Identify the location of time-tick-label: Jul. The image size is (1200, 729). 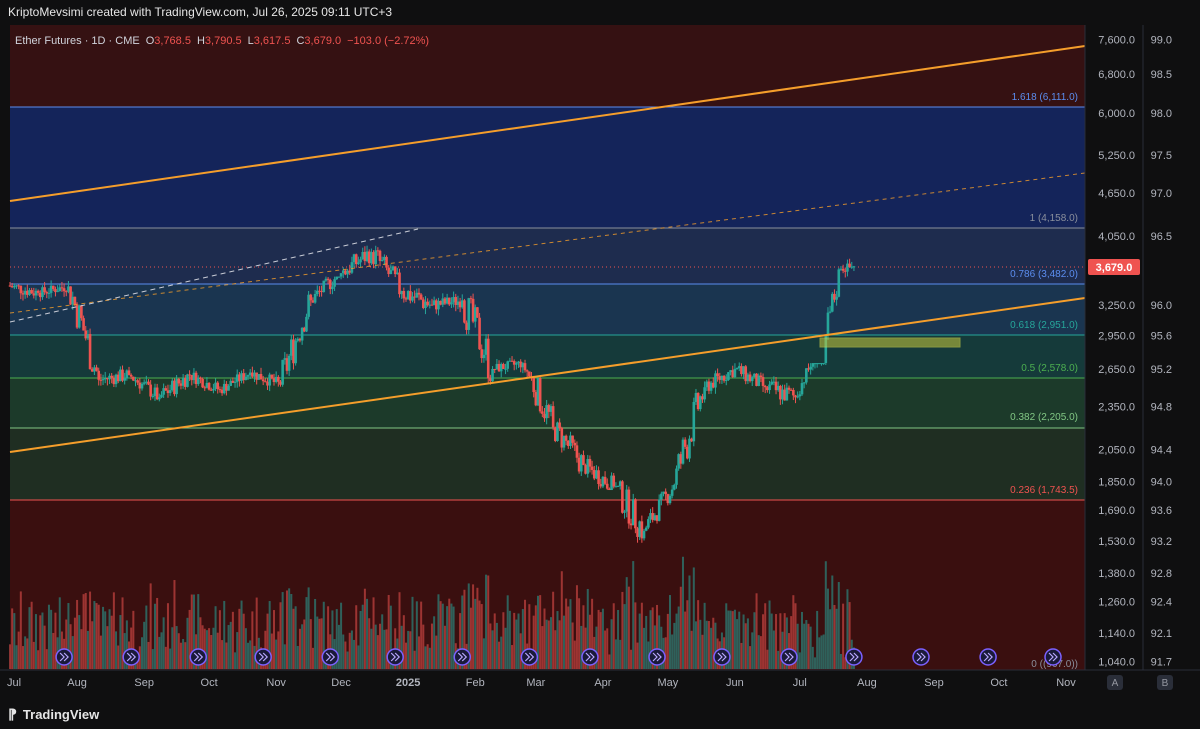
(14, 683).